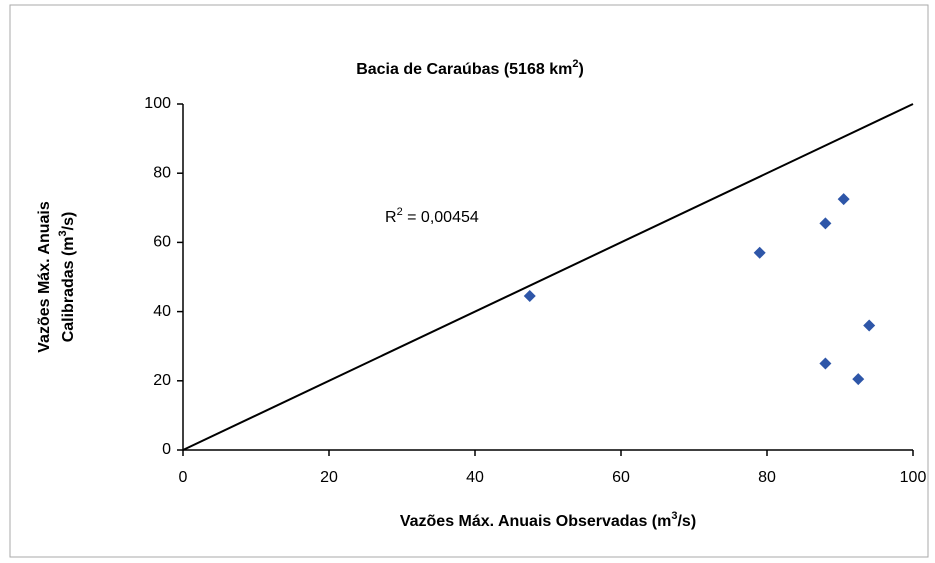 The image size is (935, 563). Describe the element at coordinates (162, 380) in the screenshot. I see `y-tick-label: 20` at that location.